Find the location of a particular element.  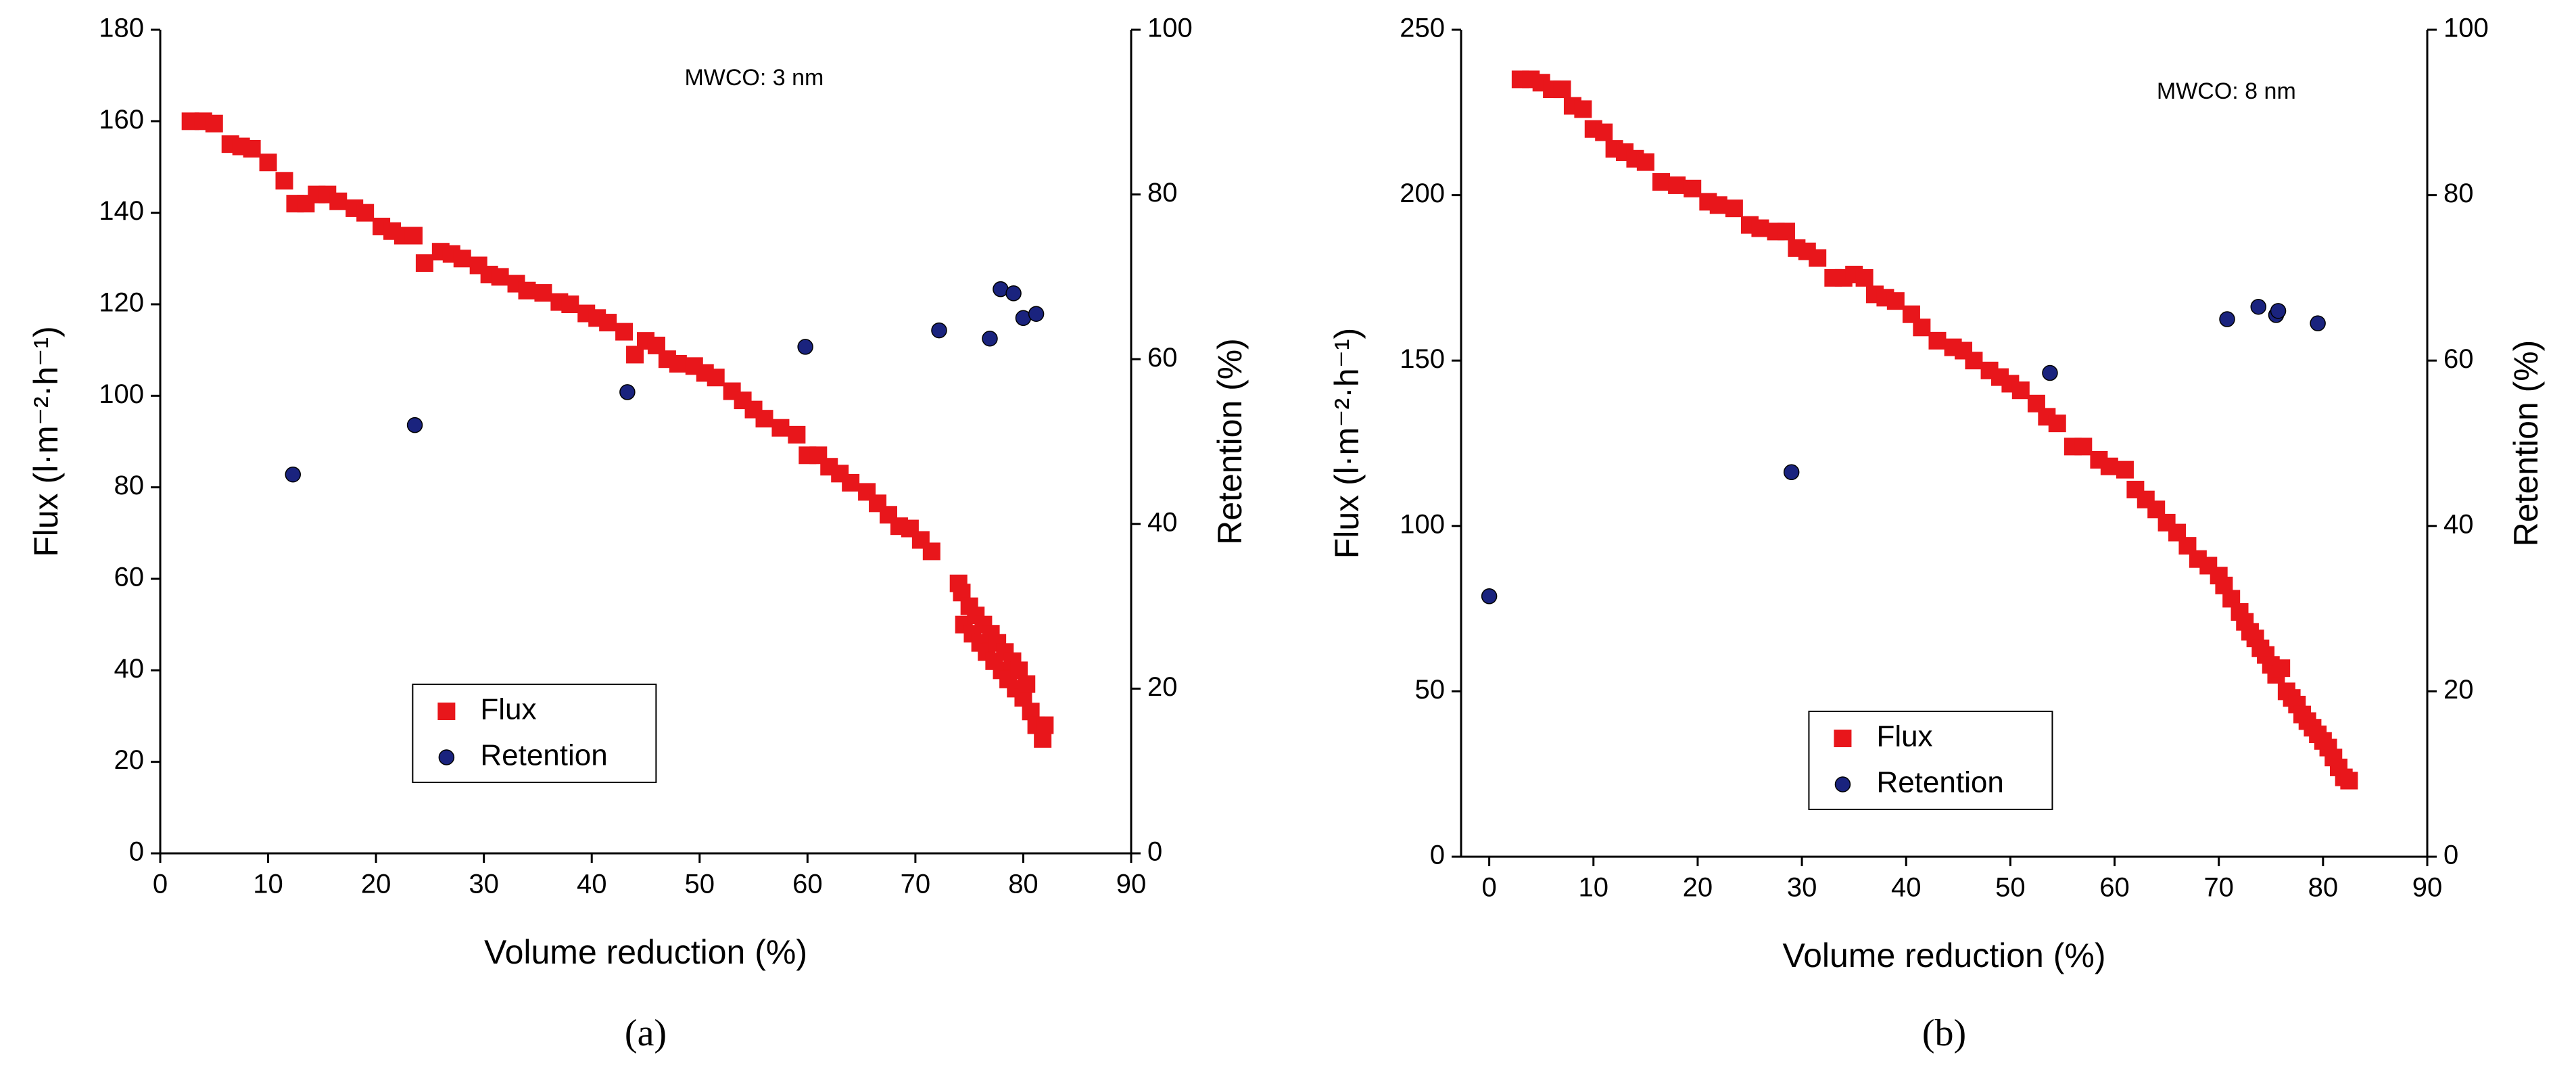

y2-tick-label: 60 is located at coordinates (2458, 359).